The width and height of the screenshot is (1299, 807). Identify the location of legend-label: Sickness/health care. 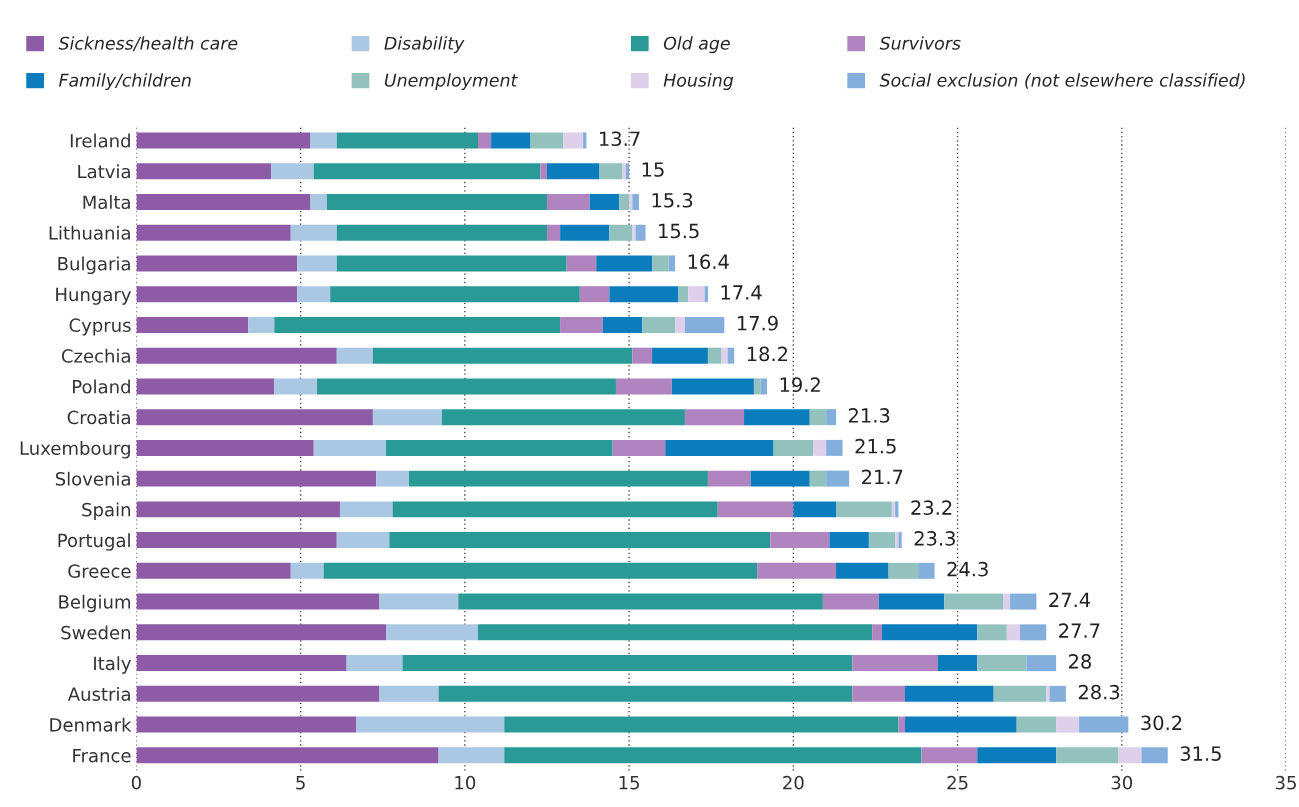
(148, 44).